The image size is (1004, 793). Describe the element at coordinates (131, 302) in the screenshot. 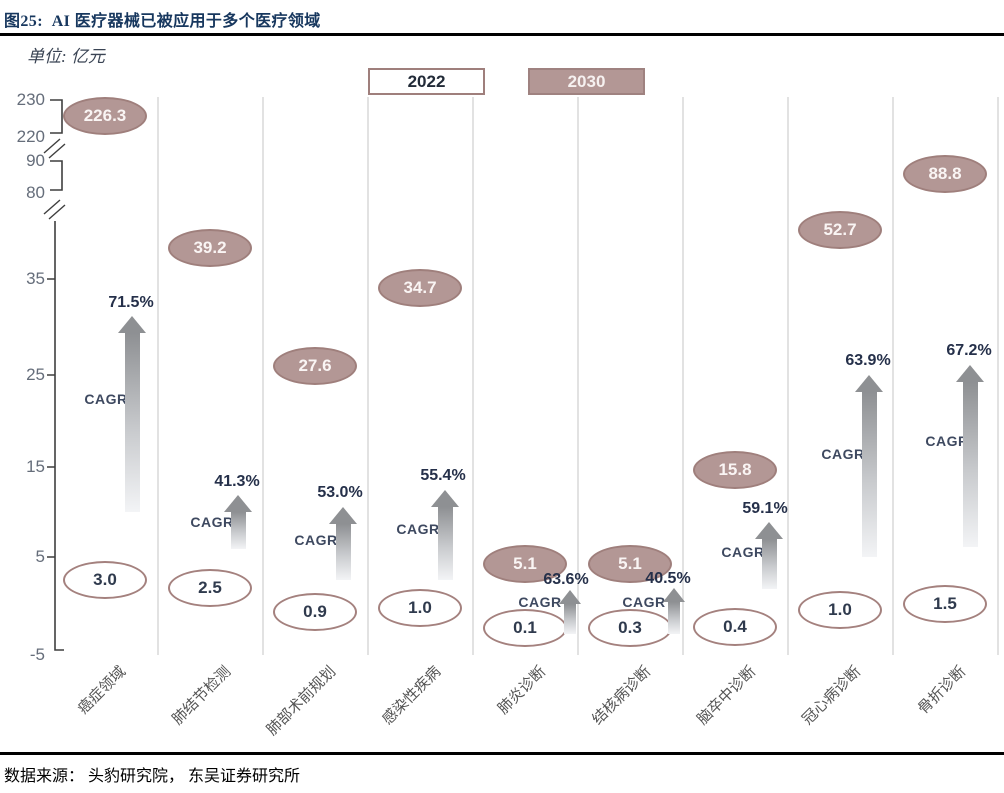

I see `cagr-percent-label: 71.5%` at that location.